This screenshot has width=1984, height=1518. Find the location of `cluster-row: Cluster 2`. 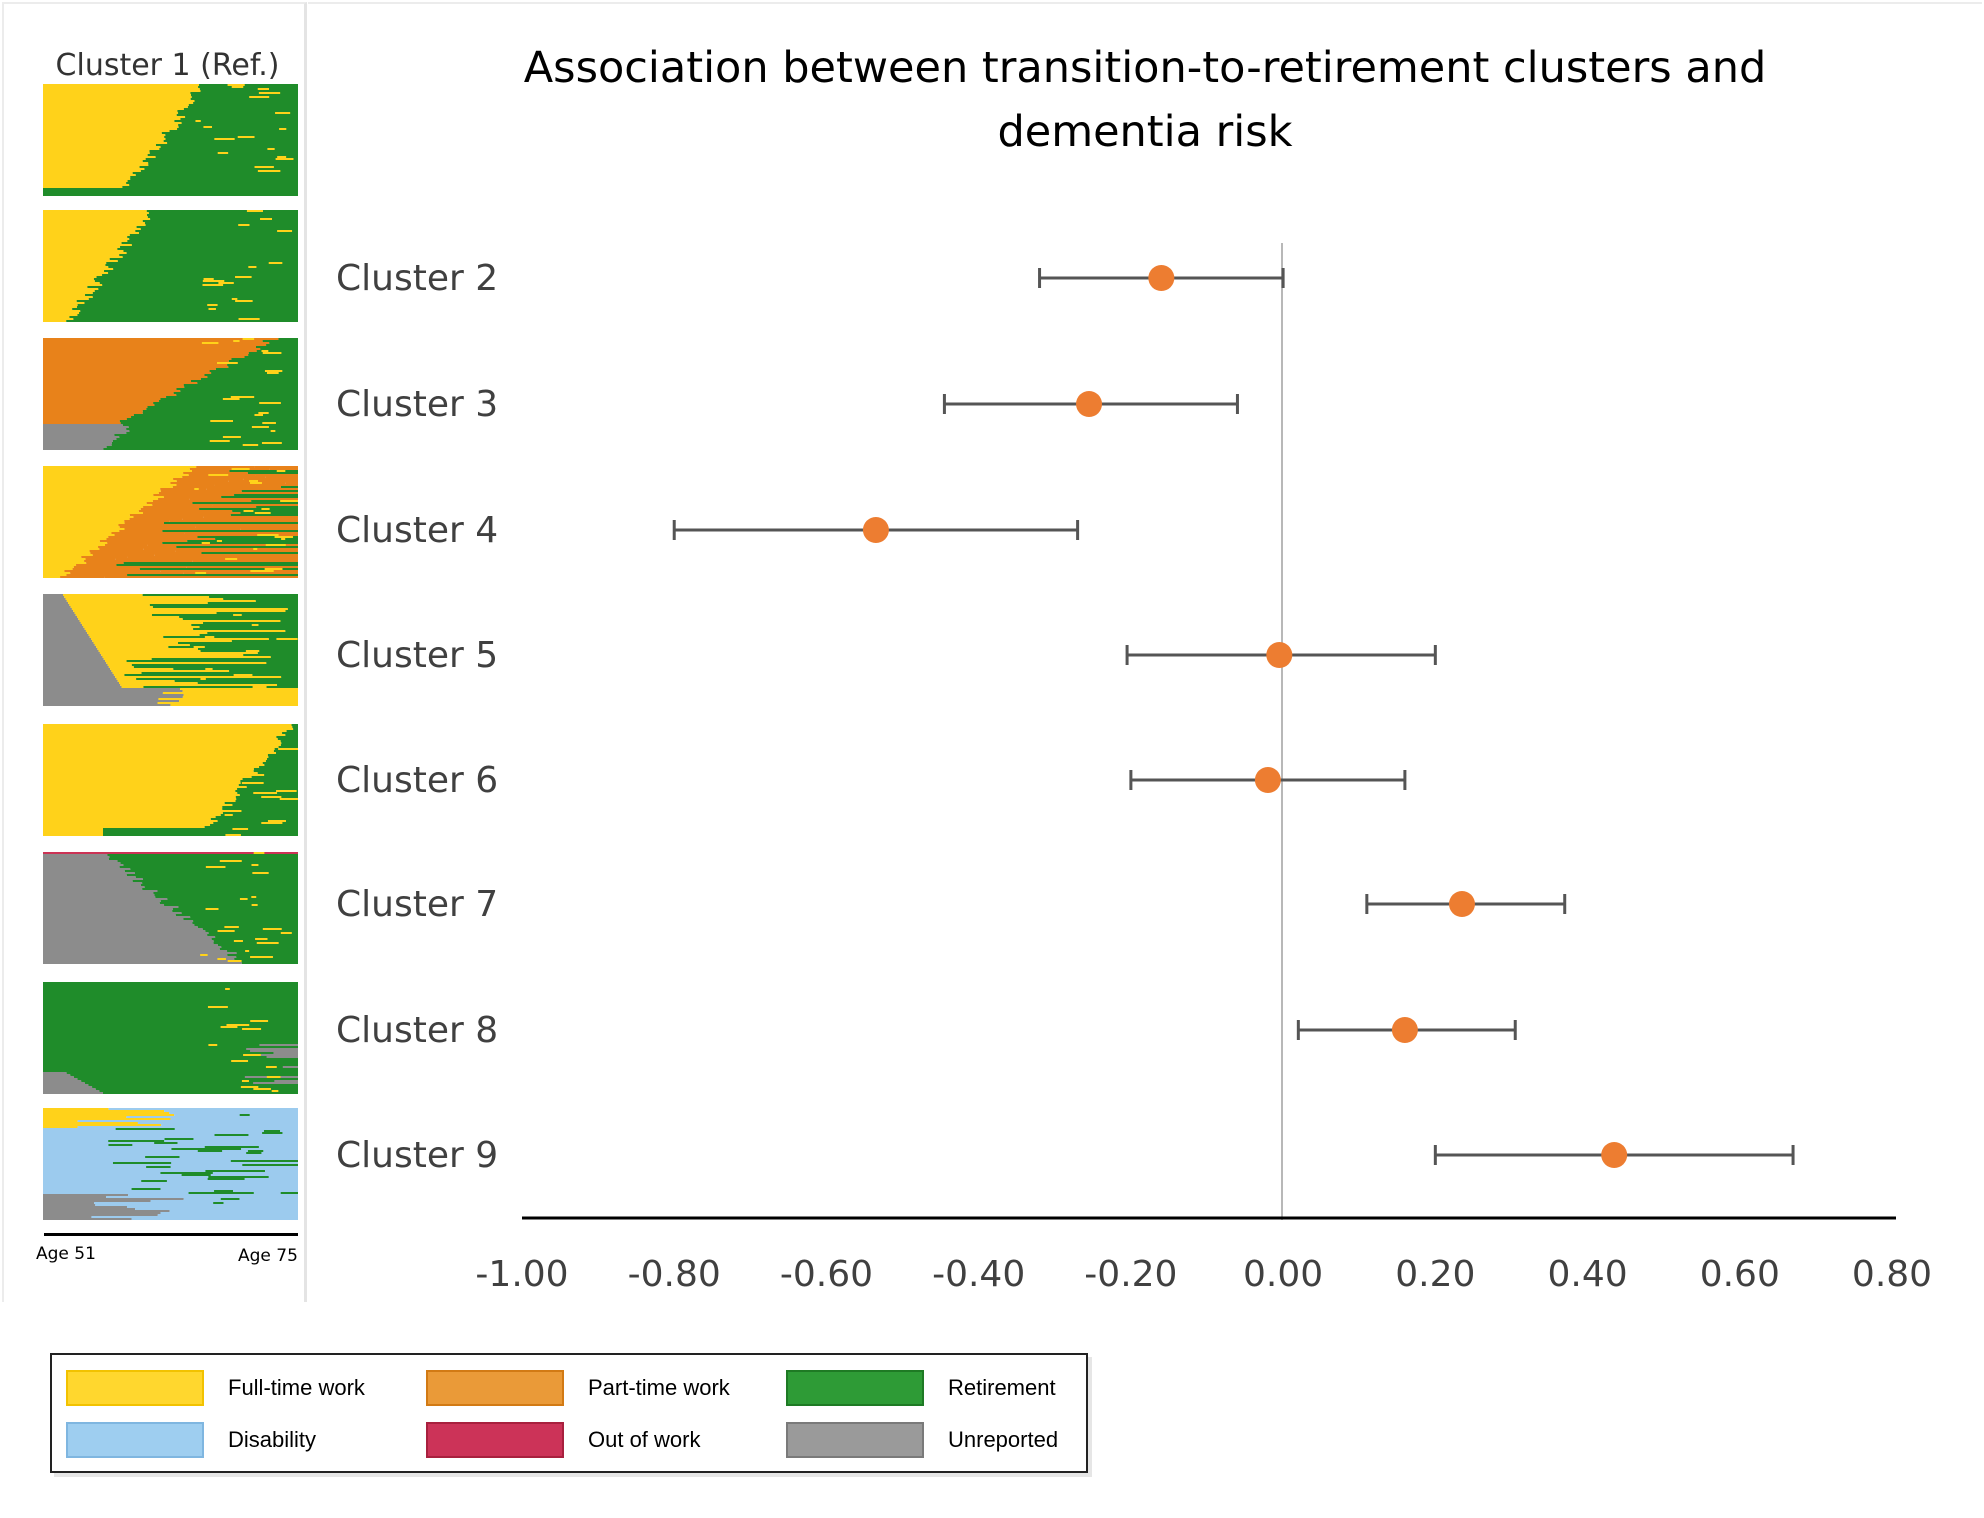

cluster-row: Cluster 2 is located at coordinates (810, 278).